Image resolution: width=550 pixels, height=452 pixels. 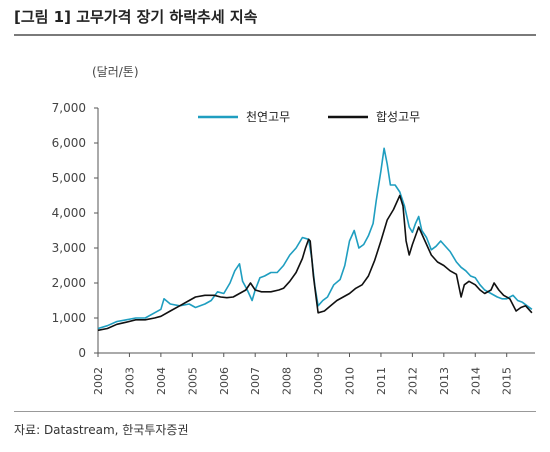 I want to click on y-tick-label: 7,000, so click(x=69, y=108).